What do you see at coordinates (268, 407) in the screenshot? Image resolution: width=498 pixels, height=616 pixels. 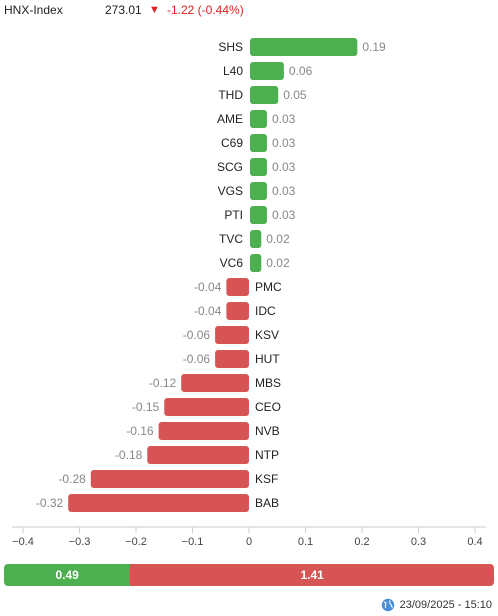 I see `category-label: CEO` at bounding box center [268, 407].